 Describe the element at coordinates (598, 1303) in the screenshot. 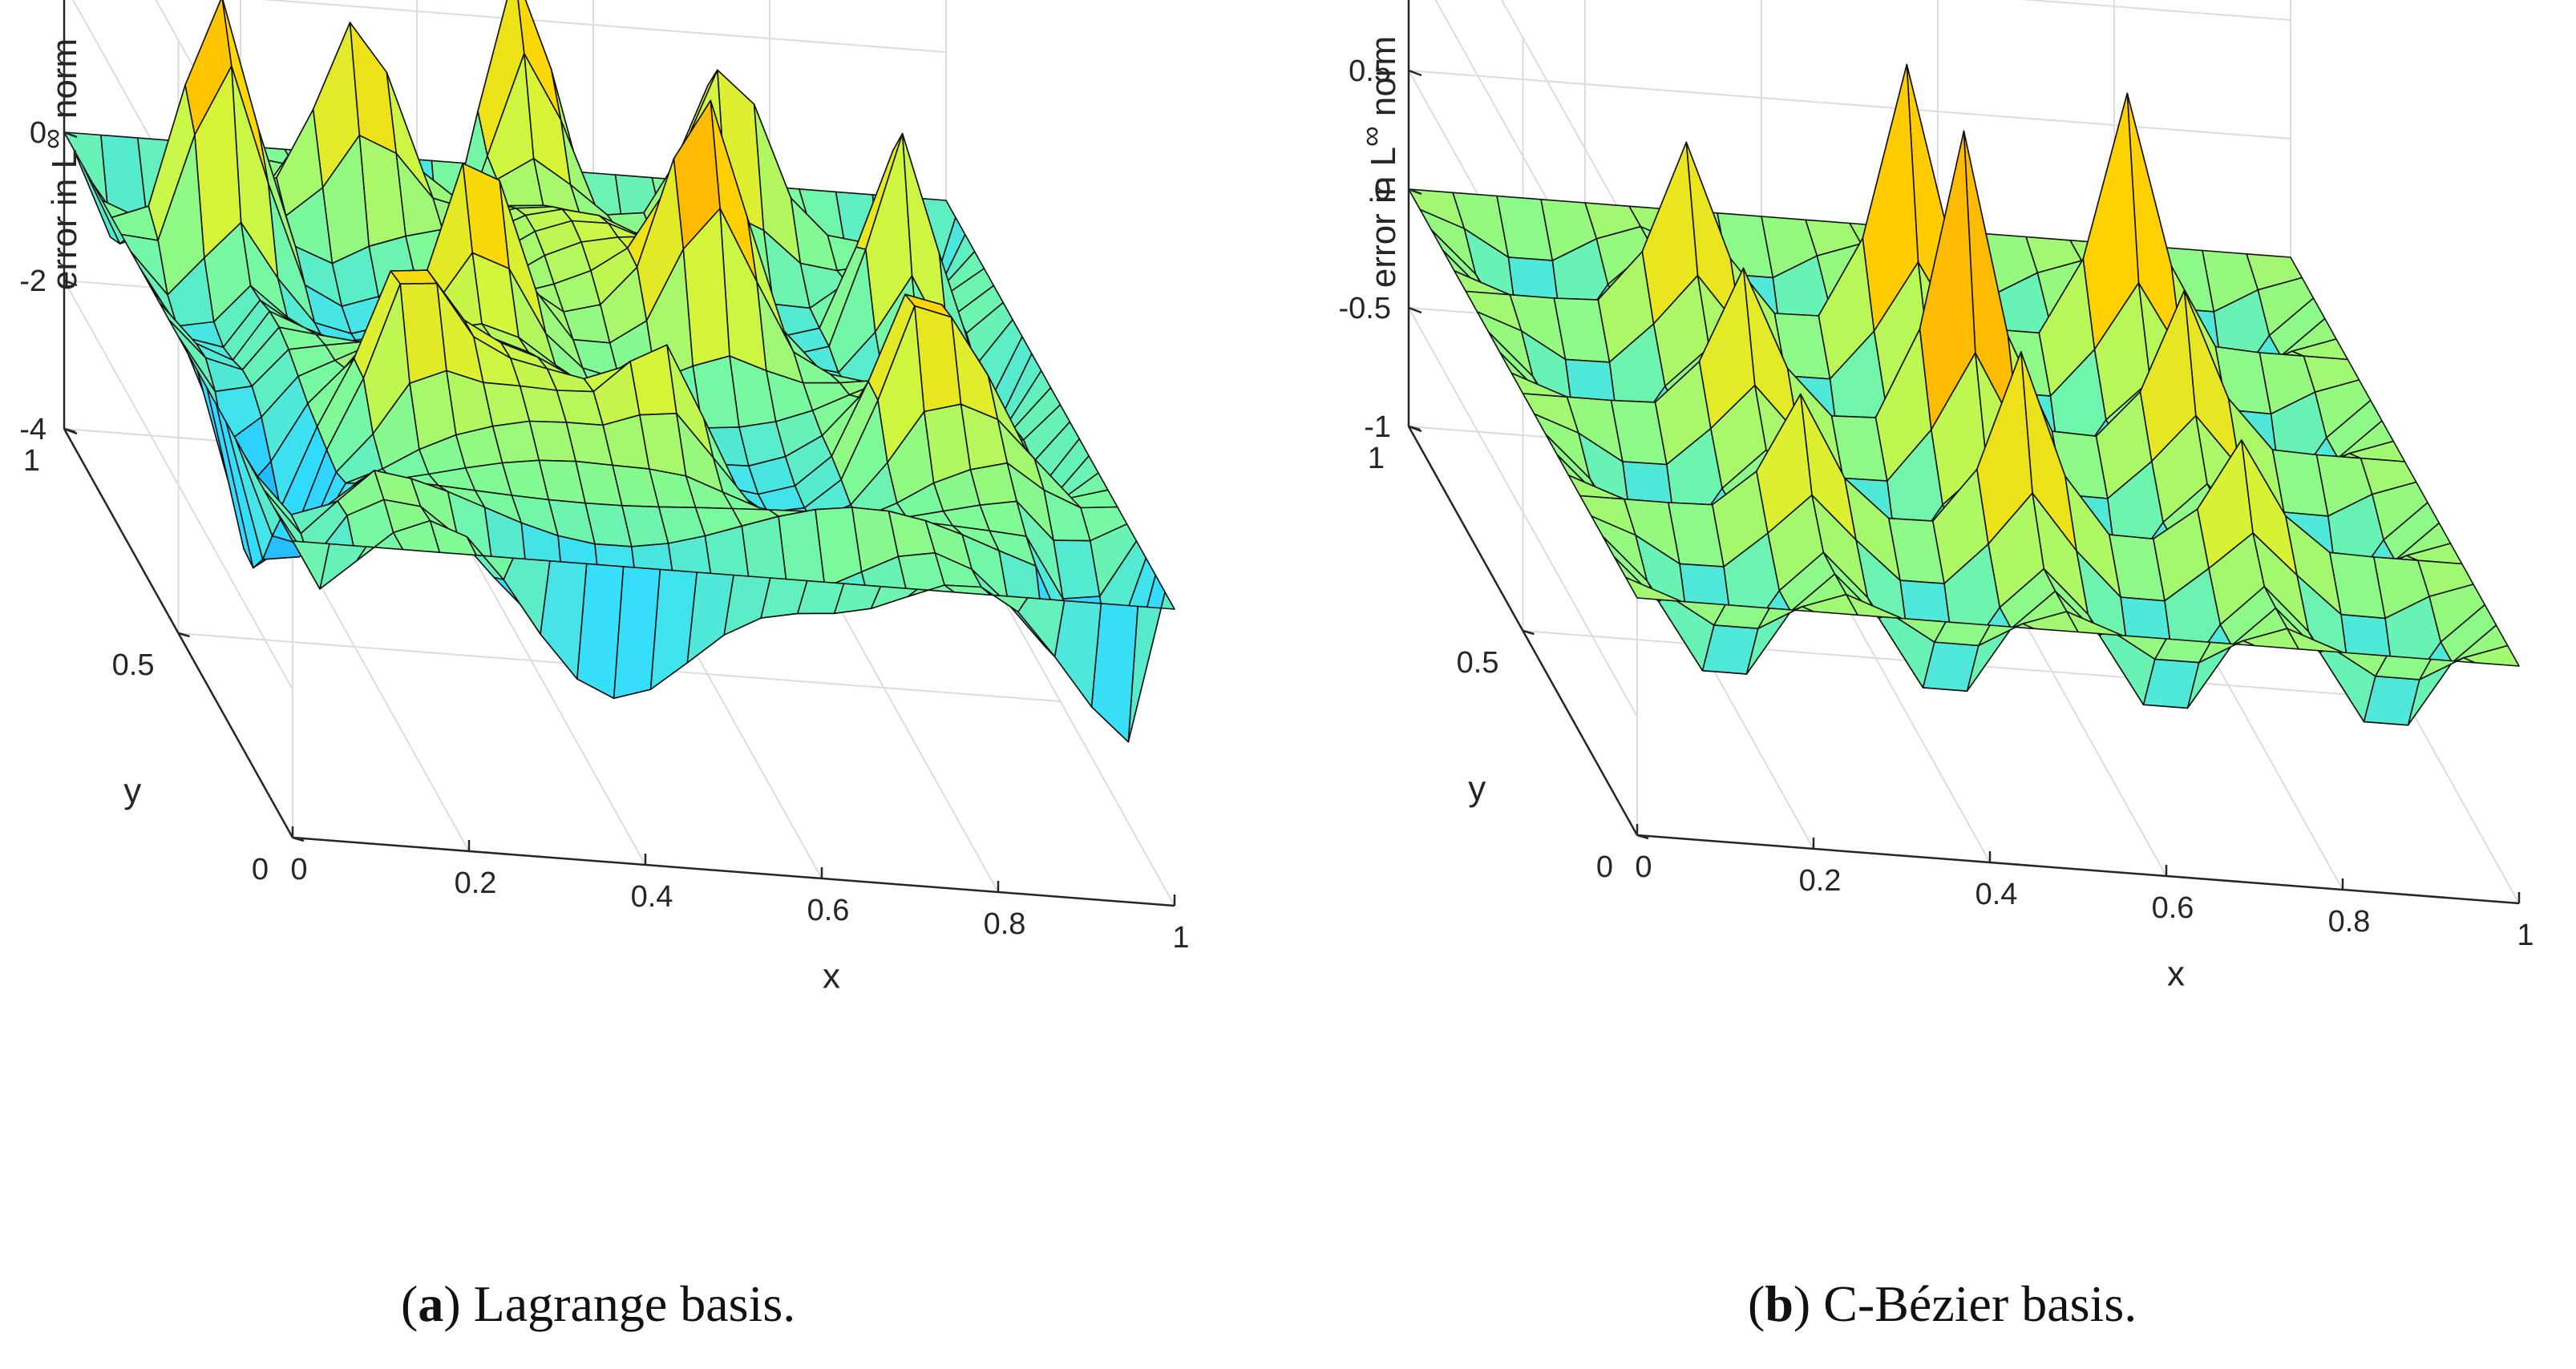

I see `caption-a: (a) Lagrange basis.` at that location.